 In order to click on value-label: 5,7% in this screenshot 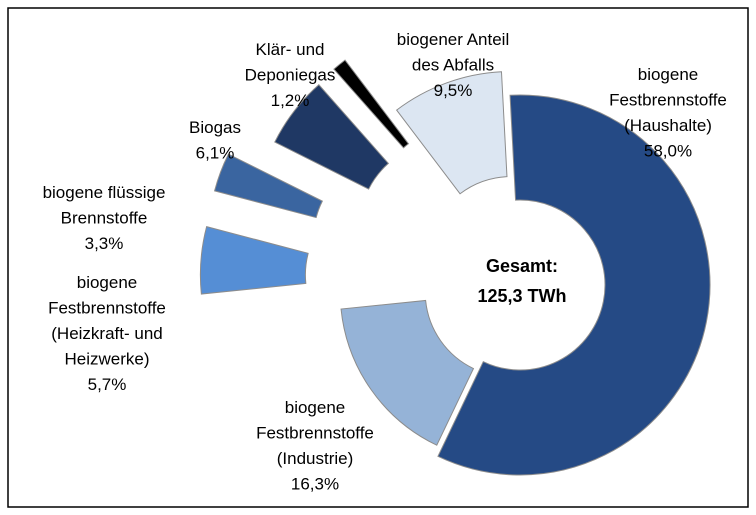, I will do `click(107, 384)`.